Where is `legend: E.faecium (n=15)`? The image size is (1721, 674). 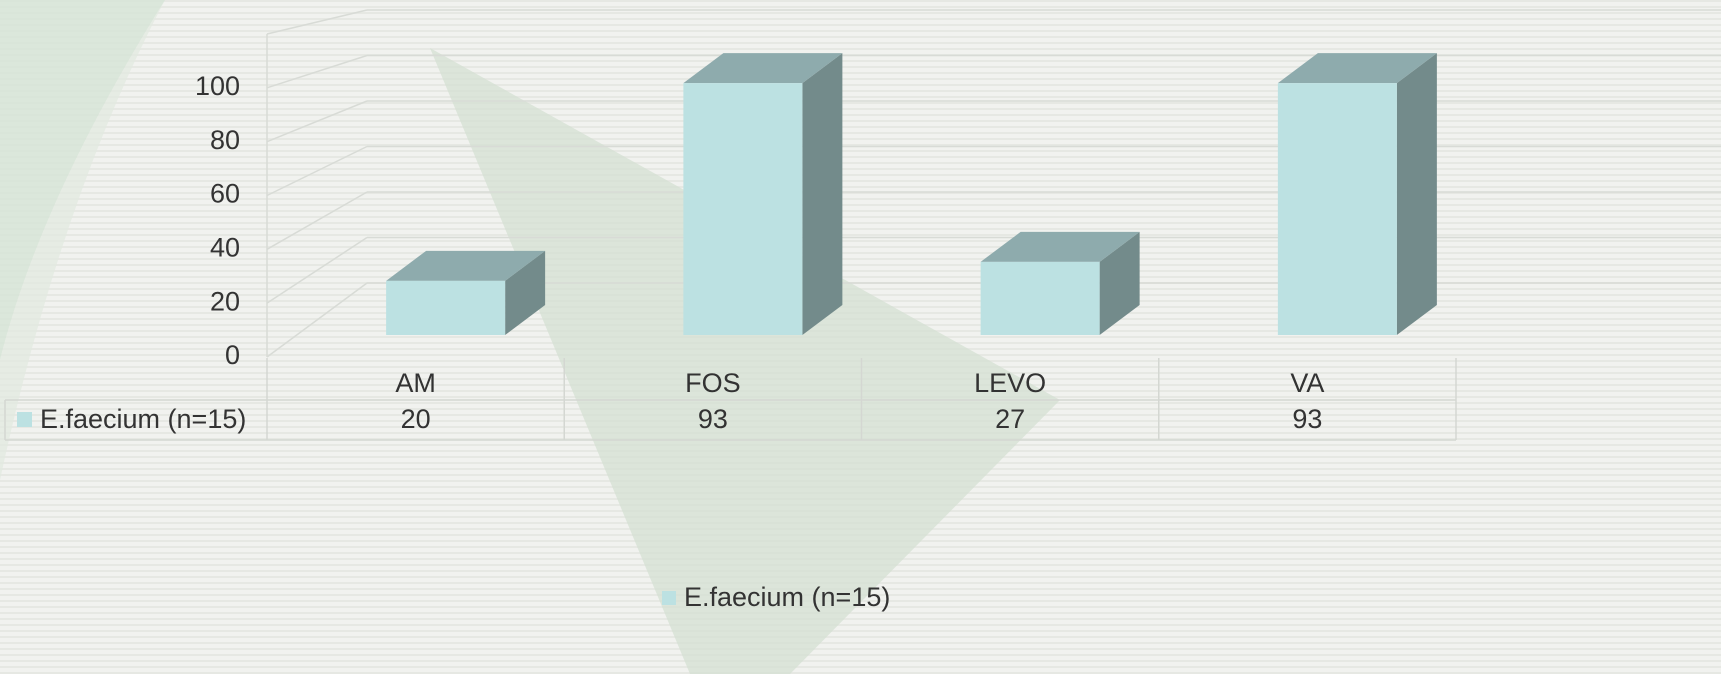
legend: E.faecium (n=15) is located at coordinates (776, 597).